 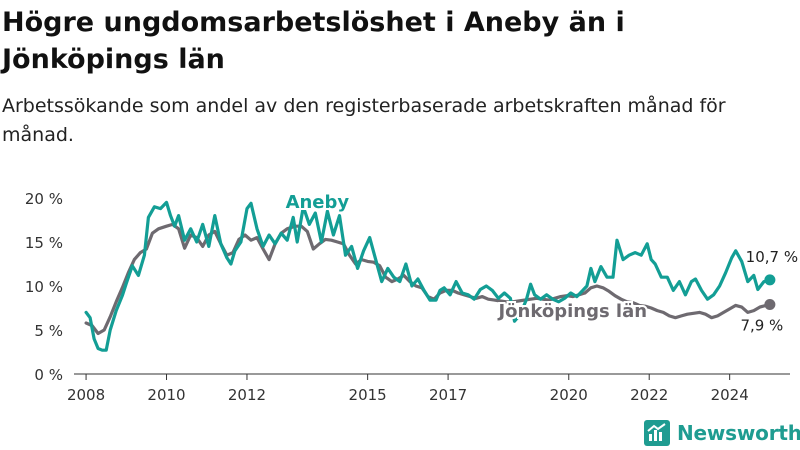 I want to click on end-point-jonkopings-lan, so click(x=770, y=304).